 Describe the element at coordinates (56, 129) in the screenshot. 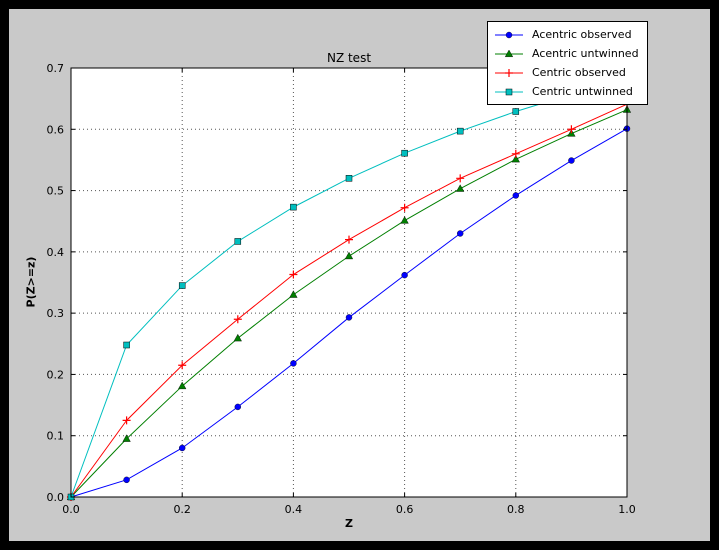

I see `y-tick-label: 0.6` at that location.